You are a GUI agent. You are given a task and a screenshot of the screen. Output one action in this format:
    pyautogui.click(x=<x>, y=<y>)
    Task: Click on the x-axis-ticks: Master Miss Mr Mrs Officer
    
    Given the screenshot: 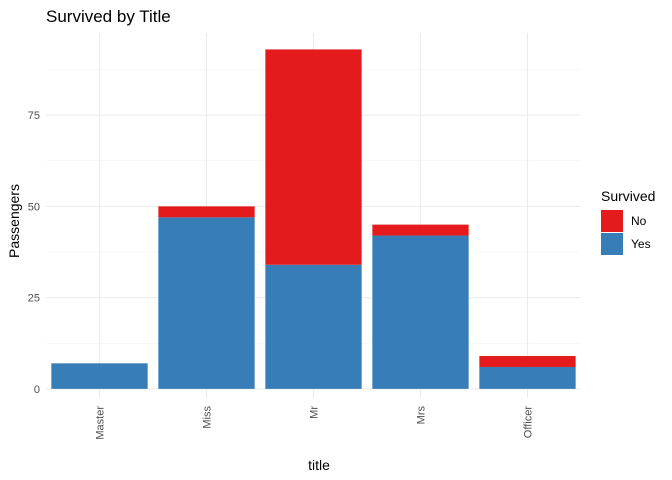 What is the action you would take?
    pyautogui.click(x=315, y=423)
    